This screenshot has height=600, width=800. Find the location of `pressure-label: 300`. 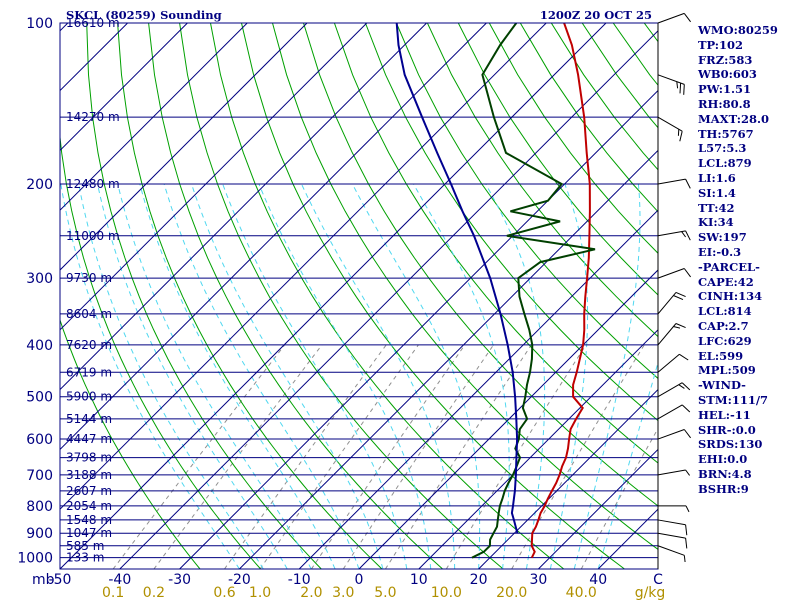

pressure-label: 300 is located at coordinates (39, 279).